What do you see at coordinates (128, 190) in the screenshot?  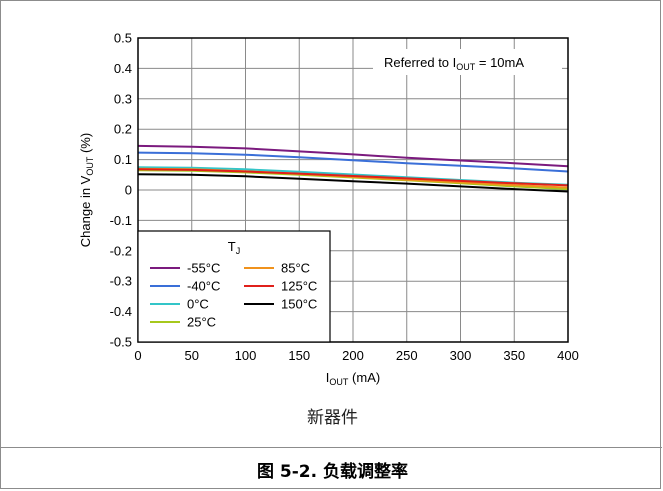 I see `y-tick-label: 0` at bounding box center [128, 190].